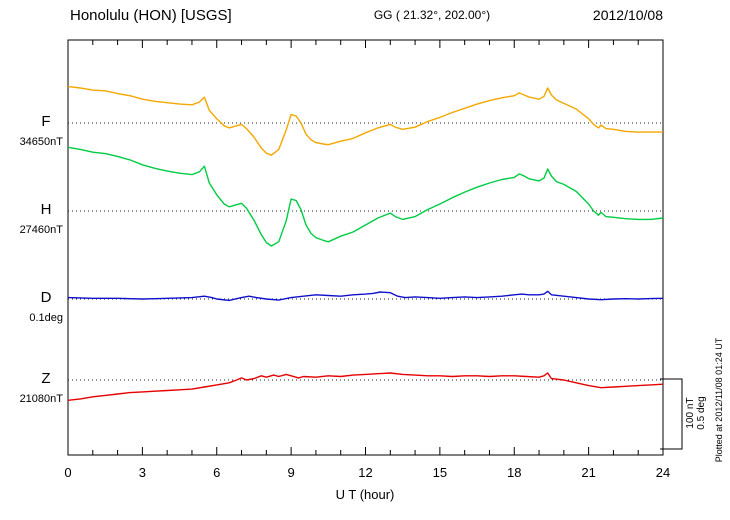 The image size is (730, 520). I want to click on series-labels: F 34650nT H 27460nT D 0.1deg Z 21080nT, so click(42, 259).